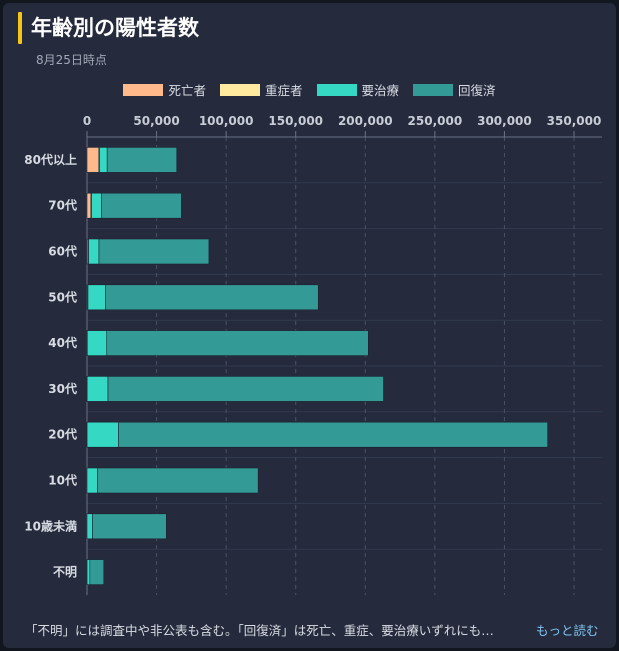 This screenshot has height=651, width=619. Describe the element at coordinates (239, 89) in the screenshot. I see `legend-swatch-severe` at that location.